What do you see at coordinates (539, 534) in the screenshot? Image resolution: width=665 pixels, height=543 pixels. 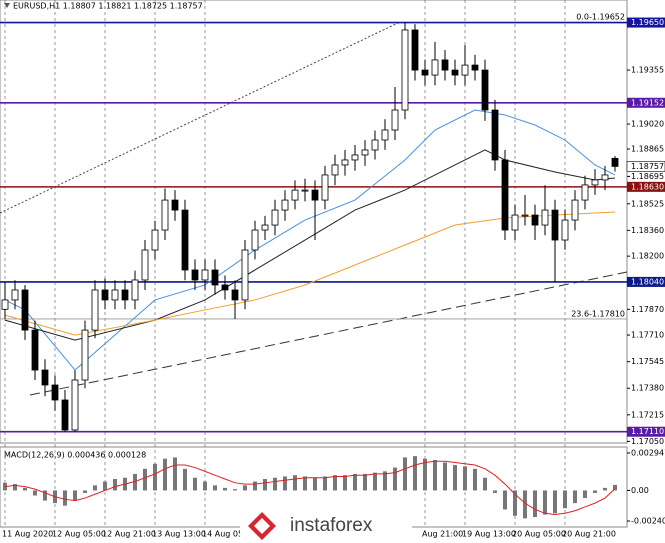 I see `x-tick-label: 20 Aug 05:00` at bounding box center [539, 534].